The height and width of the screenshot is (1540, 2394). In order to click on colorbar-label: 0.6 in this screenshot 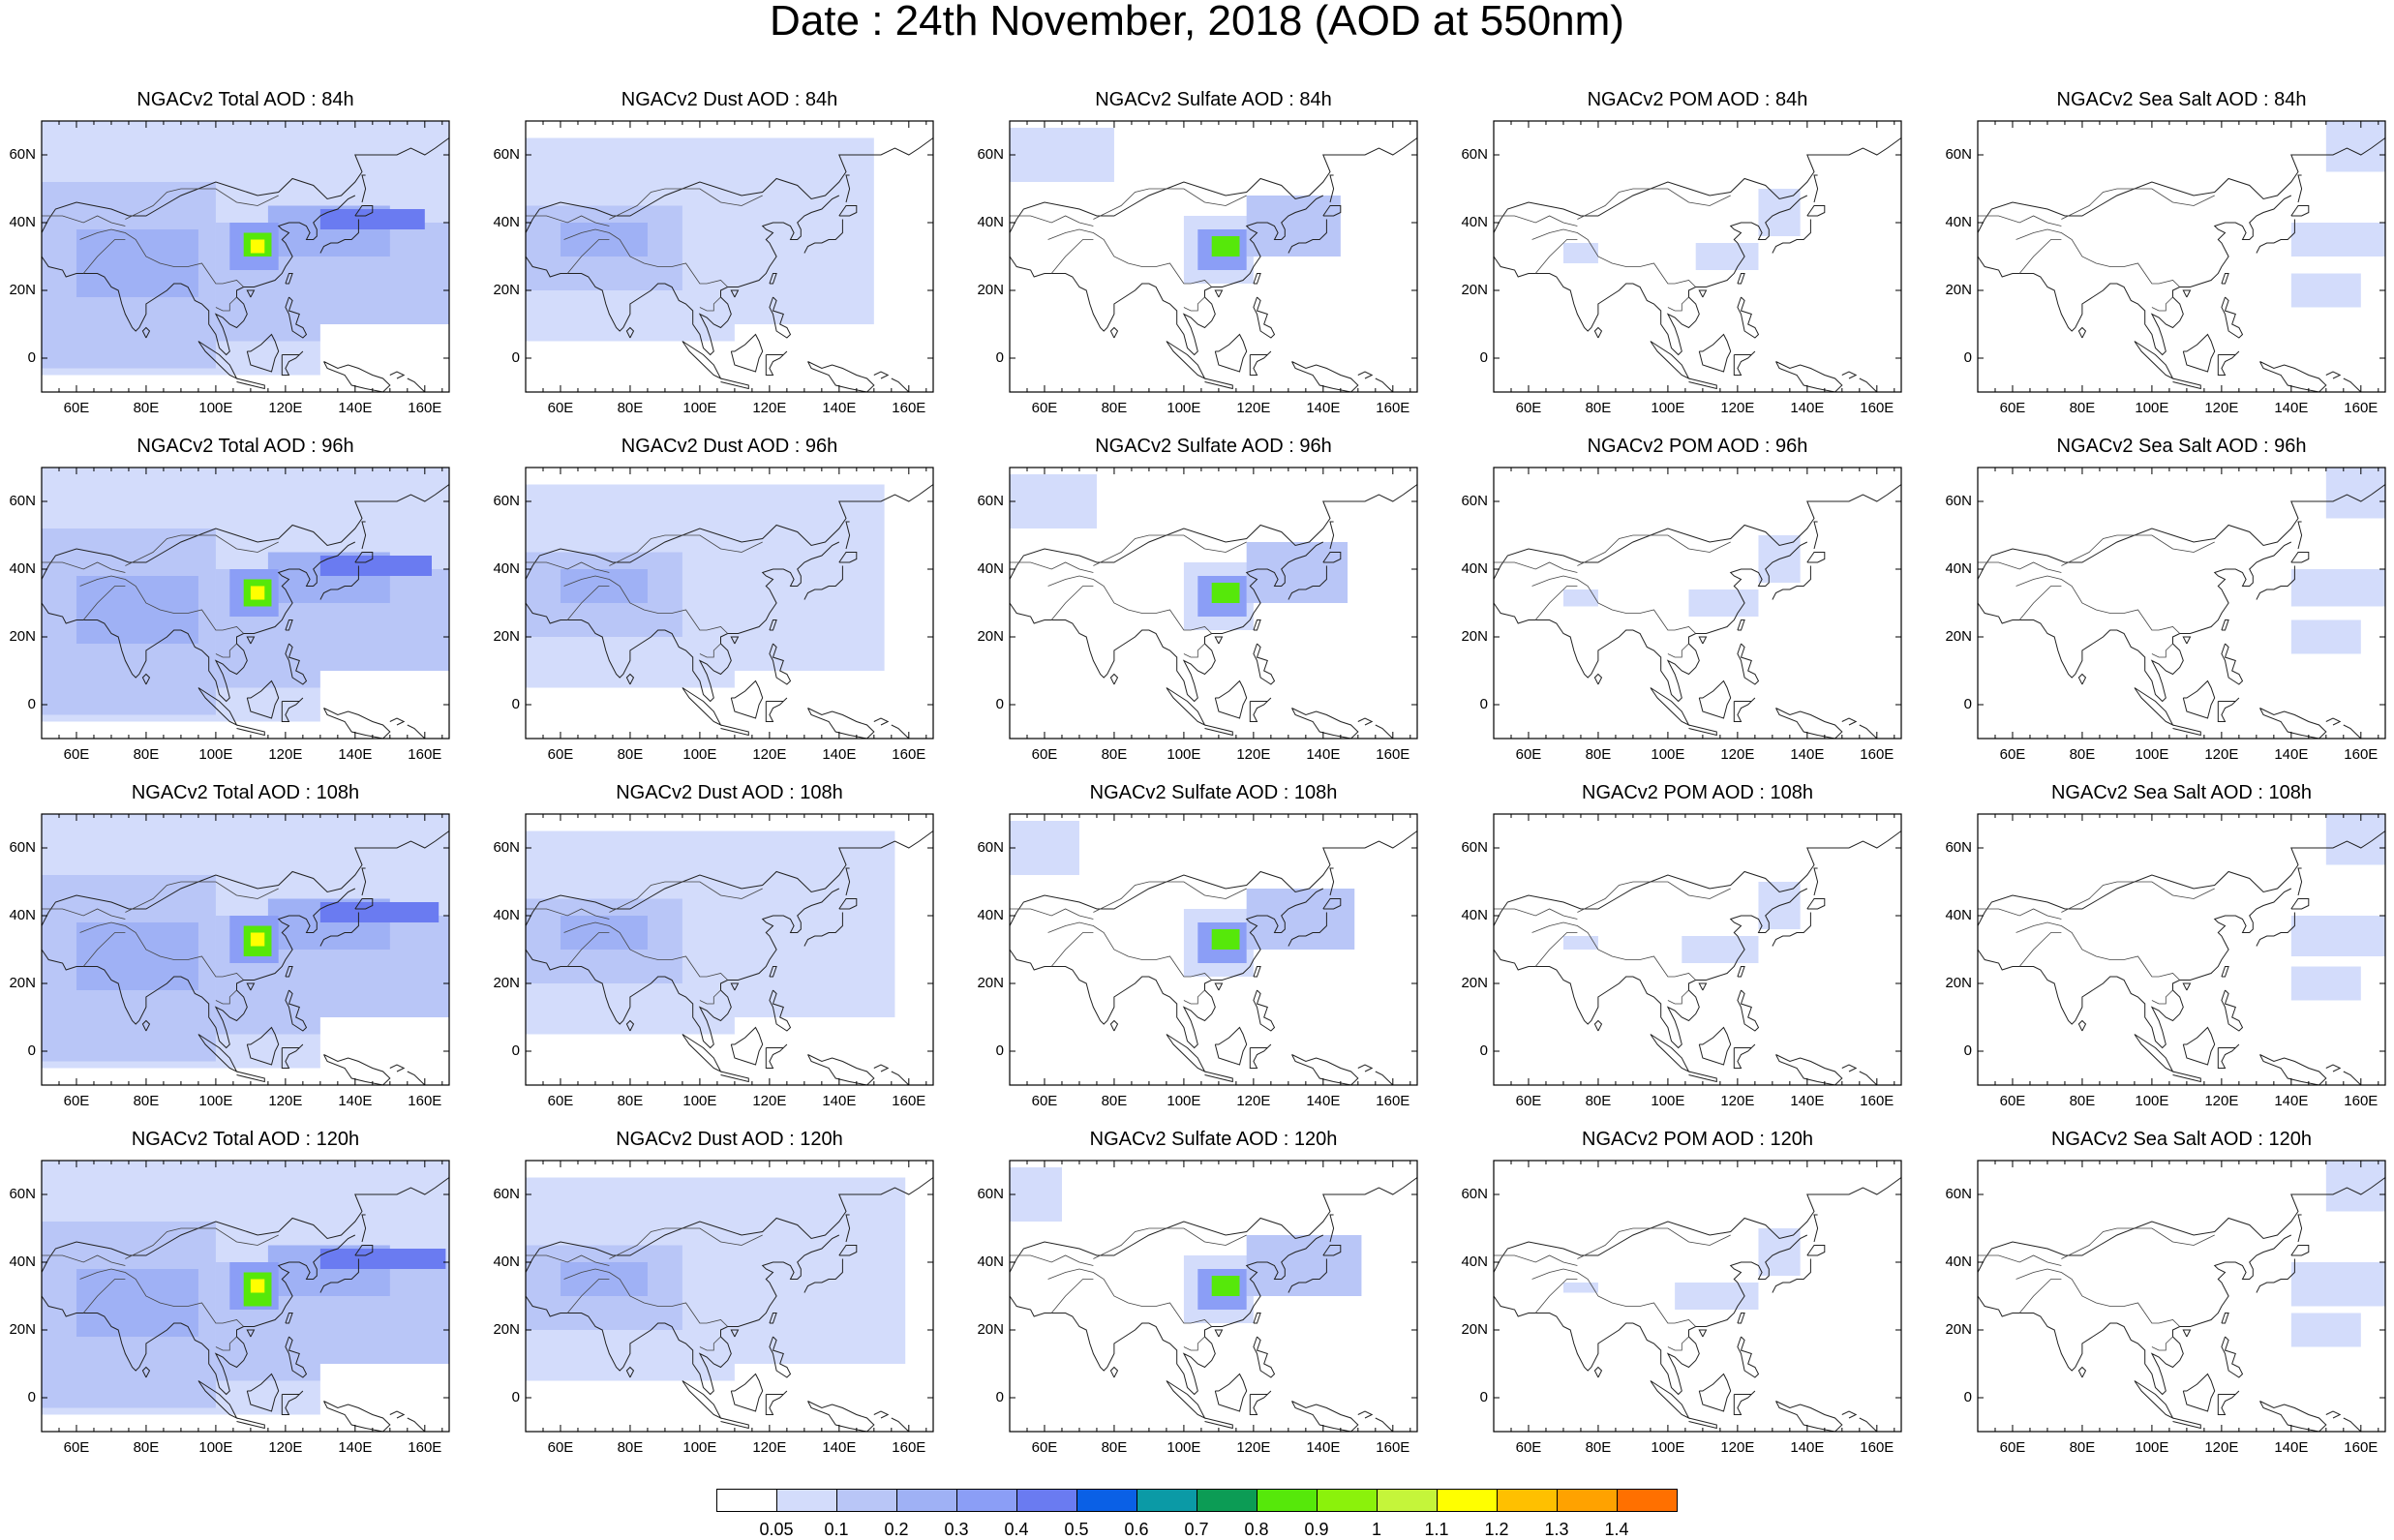, I will do `click(1137, 1529)`.